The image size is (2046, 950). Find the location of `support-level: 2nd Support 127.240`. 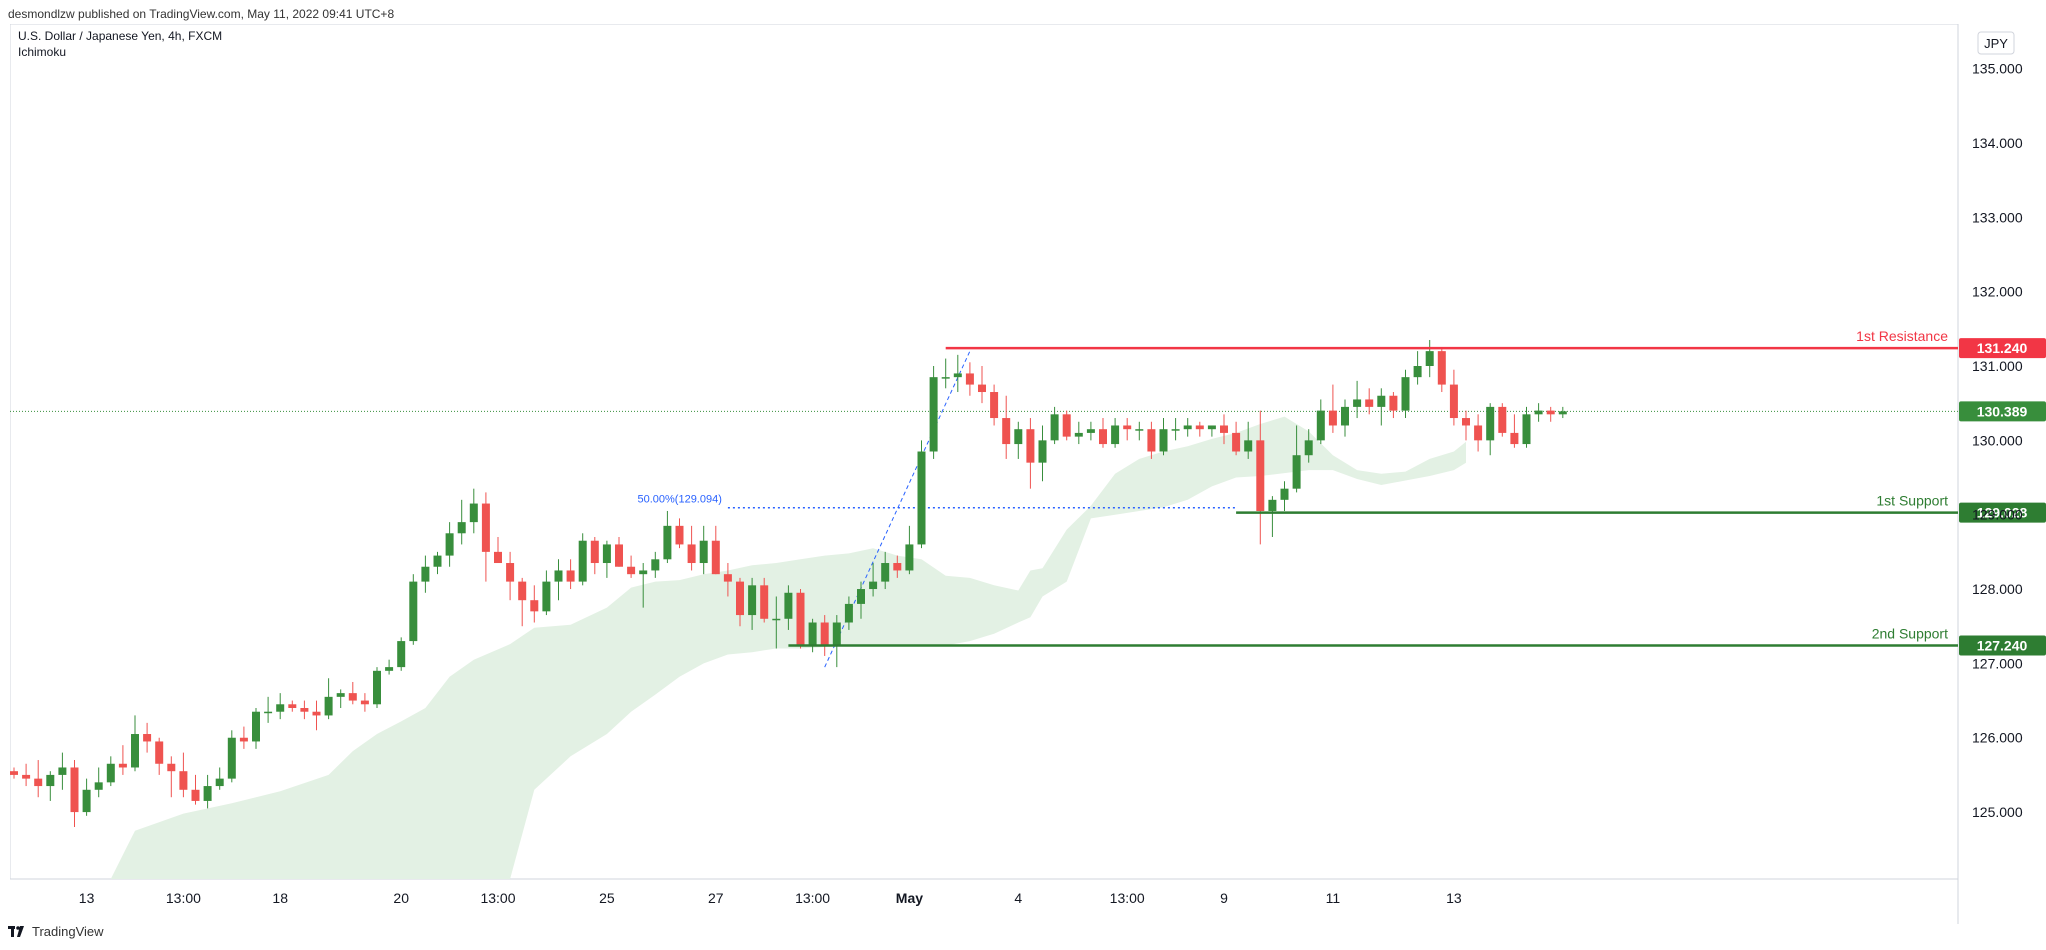

support-level: 2nd Support 127.240 is located at coordinates (1417, 641).